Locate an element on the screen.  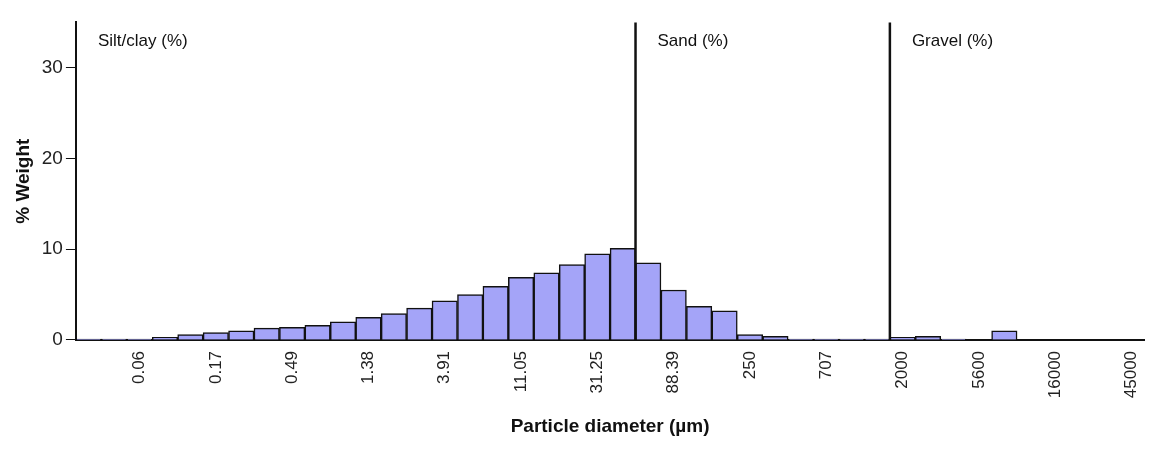
annotation: Gravel (%) is located at coordinates (952, 40).